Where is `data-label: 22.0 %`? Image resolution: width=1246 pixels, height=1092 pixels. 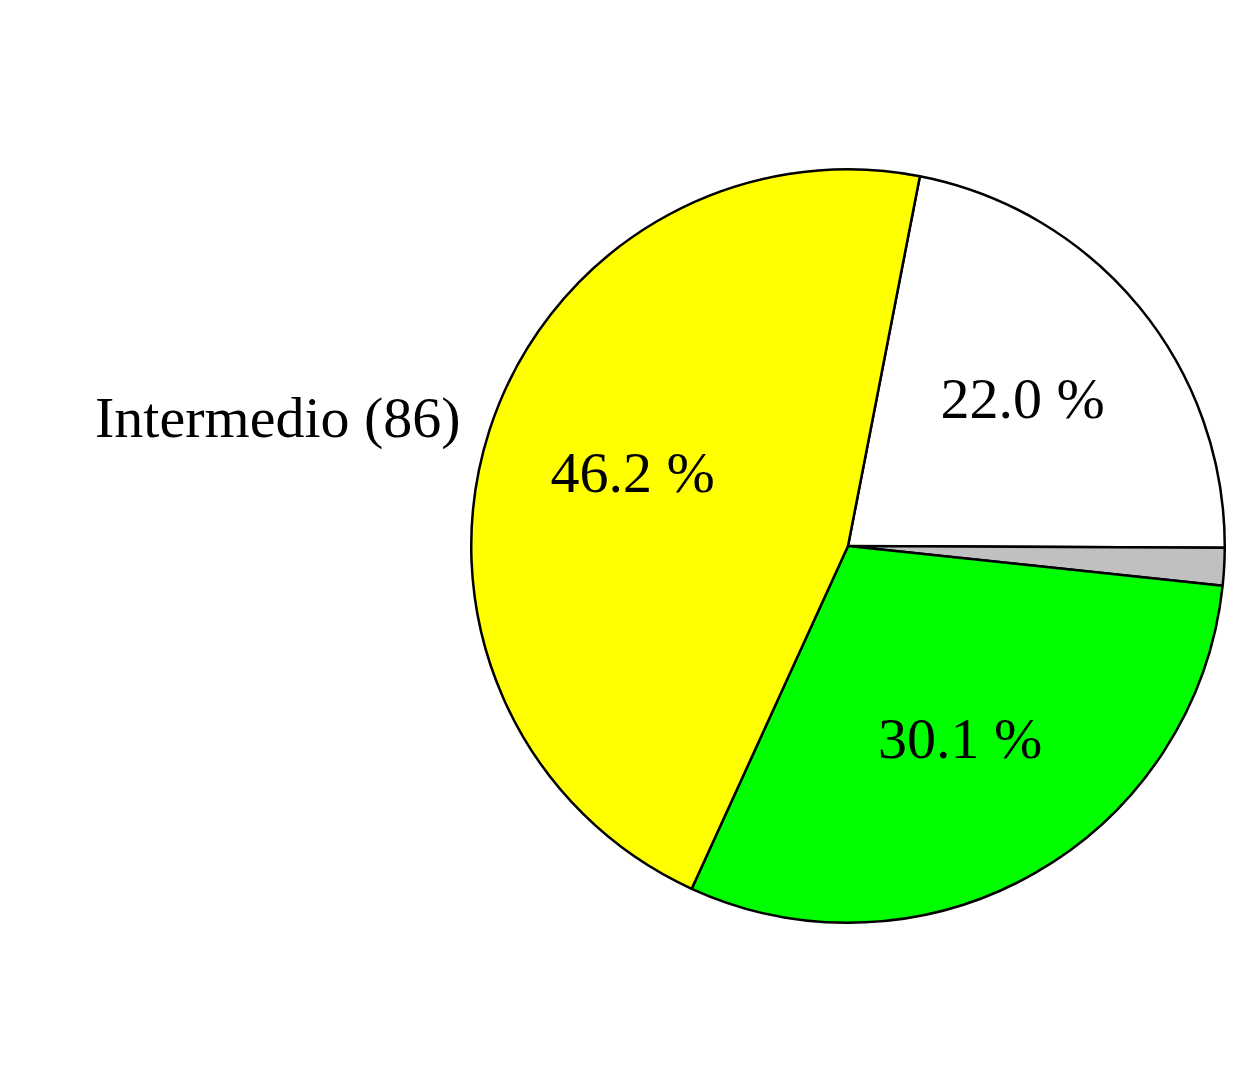
data-label: 22.0 % is located at coordinates (1022, 398).